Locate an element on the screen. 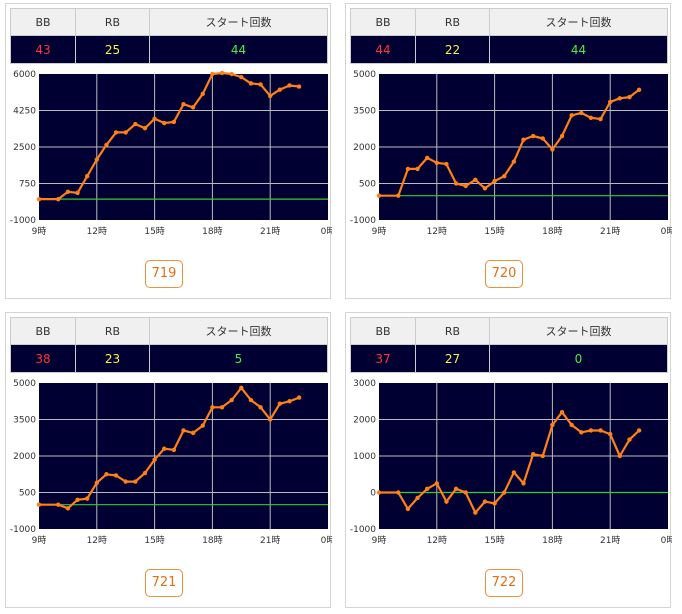 Image resolution: width=682 pixels, height=614 pixels. y-tick-label: 3000 is located at coordinates (364, 384).